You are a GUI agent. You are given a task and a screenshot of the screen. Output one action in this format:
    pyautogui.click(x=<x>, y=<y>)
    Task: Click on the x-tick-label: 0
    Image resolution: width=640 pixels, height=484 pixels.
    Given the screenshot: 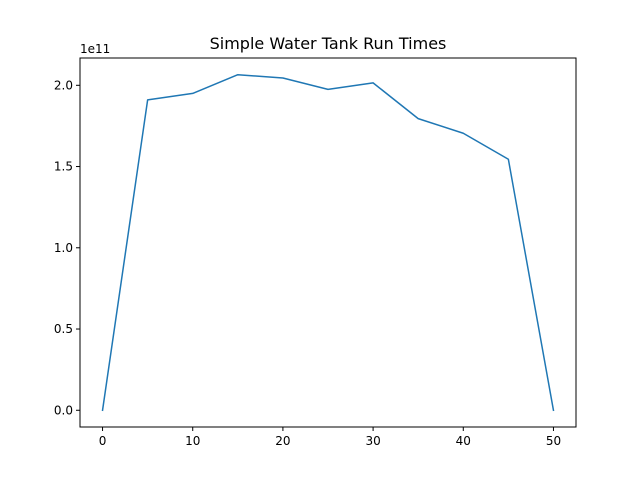 What is the action you would take?
    pyautogui.click(x=103, y=441)
    